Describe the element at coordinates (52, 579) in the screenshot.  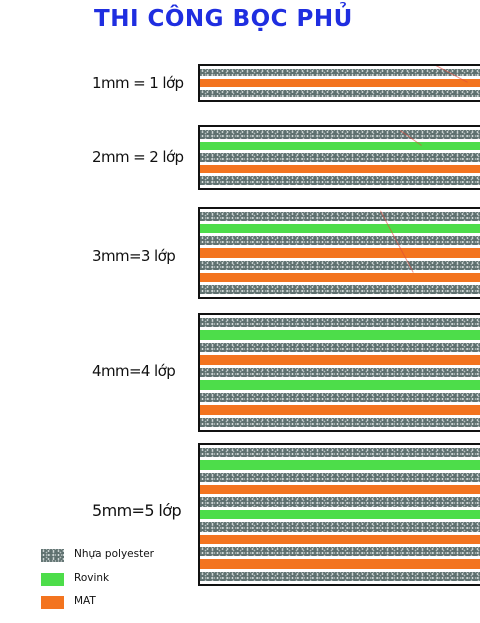
I see `legend-swatch-roving` at that location.